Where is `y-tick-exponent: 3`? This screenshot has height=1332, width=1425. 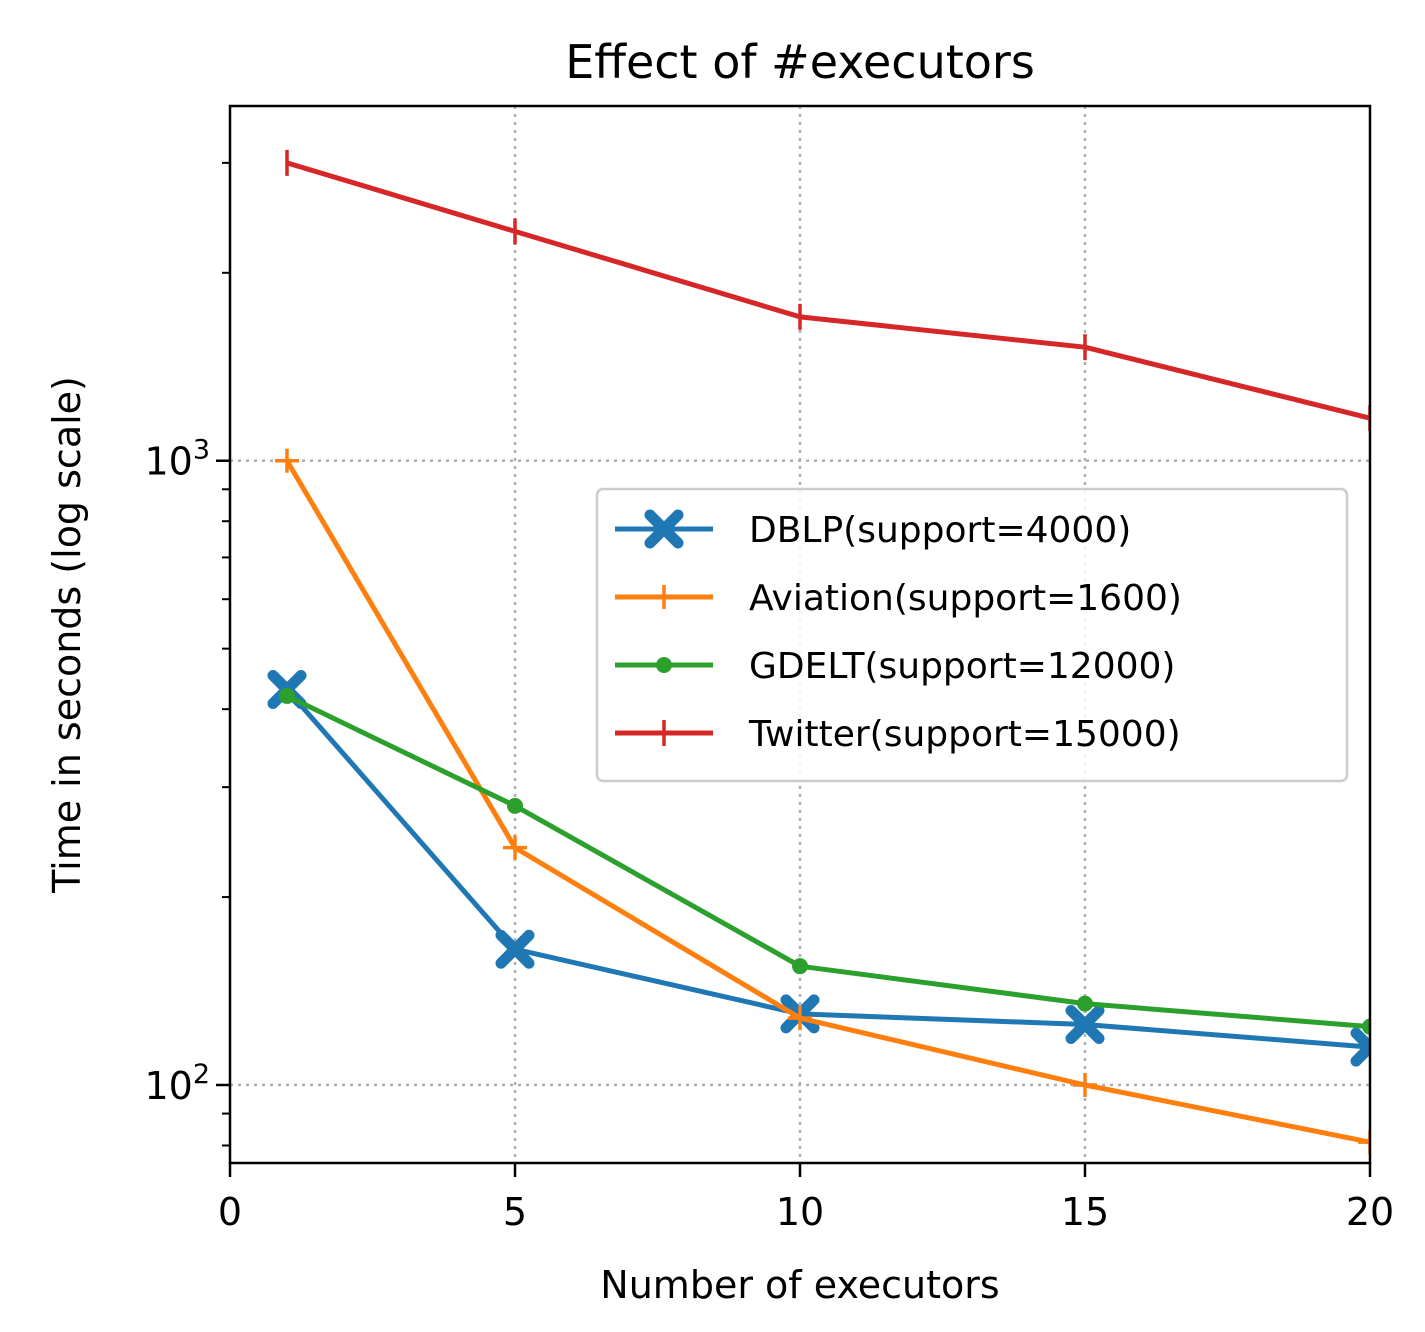
y-tick-exponent: 3 is located at coordinates (201, 450).